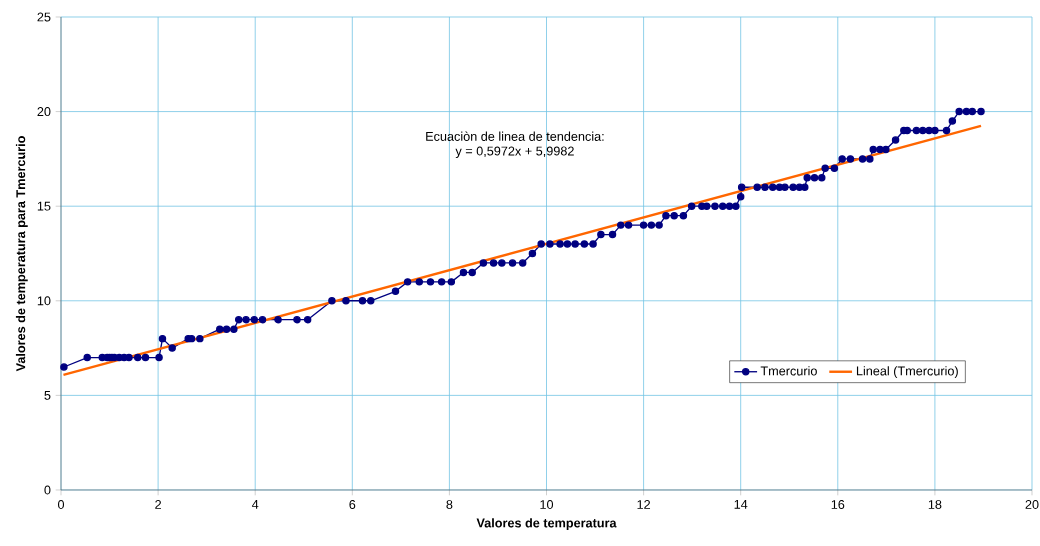 The image size is (1040, 546). What do you see at coordinates (255, 504) in the screenshot?
I see `x-tick-label: 4` at bounding box center [255, 504].